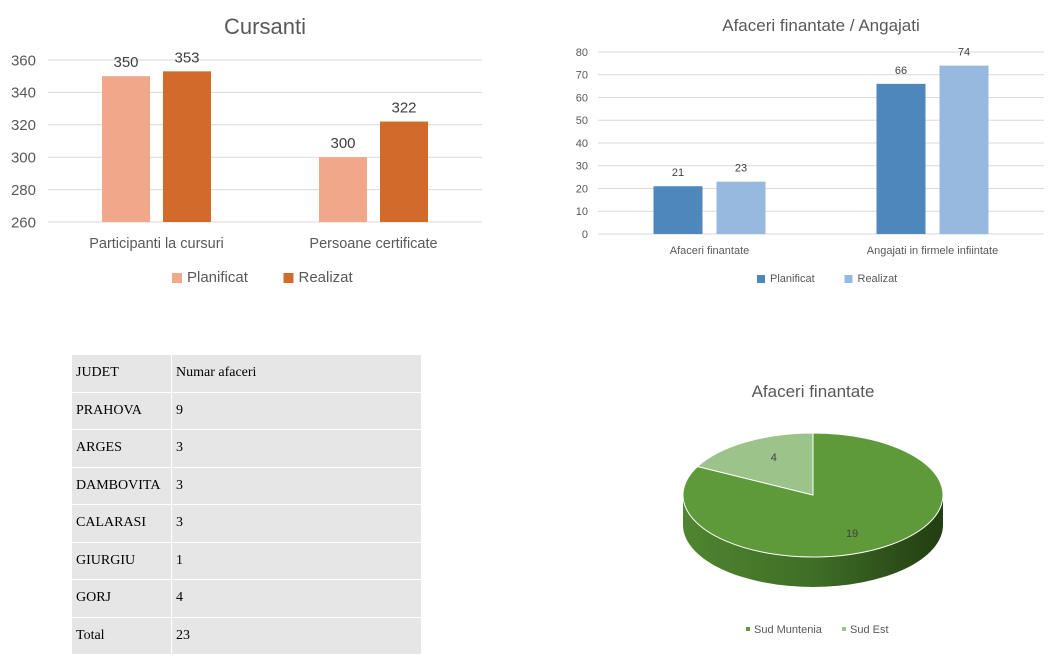  Describe the element at coordinates (582, 121) in the screenshot. I see `y-tick-label: 50` at that location.